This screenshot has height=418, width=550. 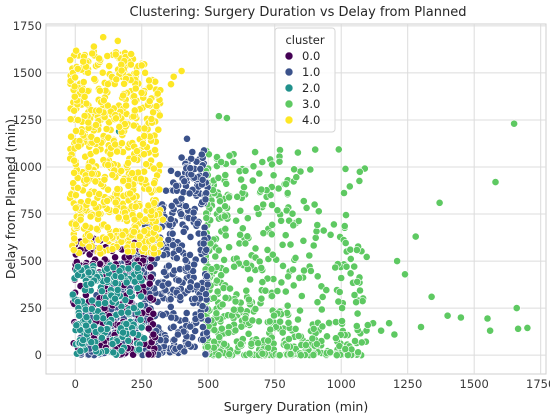 What do you see at coordinates (341, 384) in the screenshot?
I see `x-tick-label: 1000` at bounding box center [341, 384].